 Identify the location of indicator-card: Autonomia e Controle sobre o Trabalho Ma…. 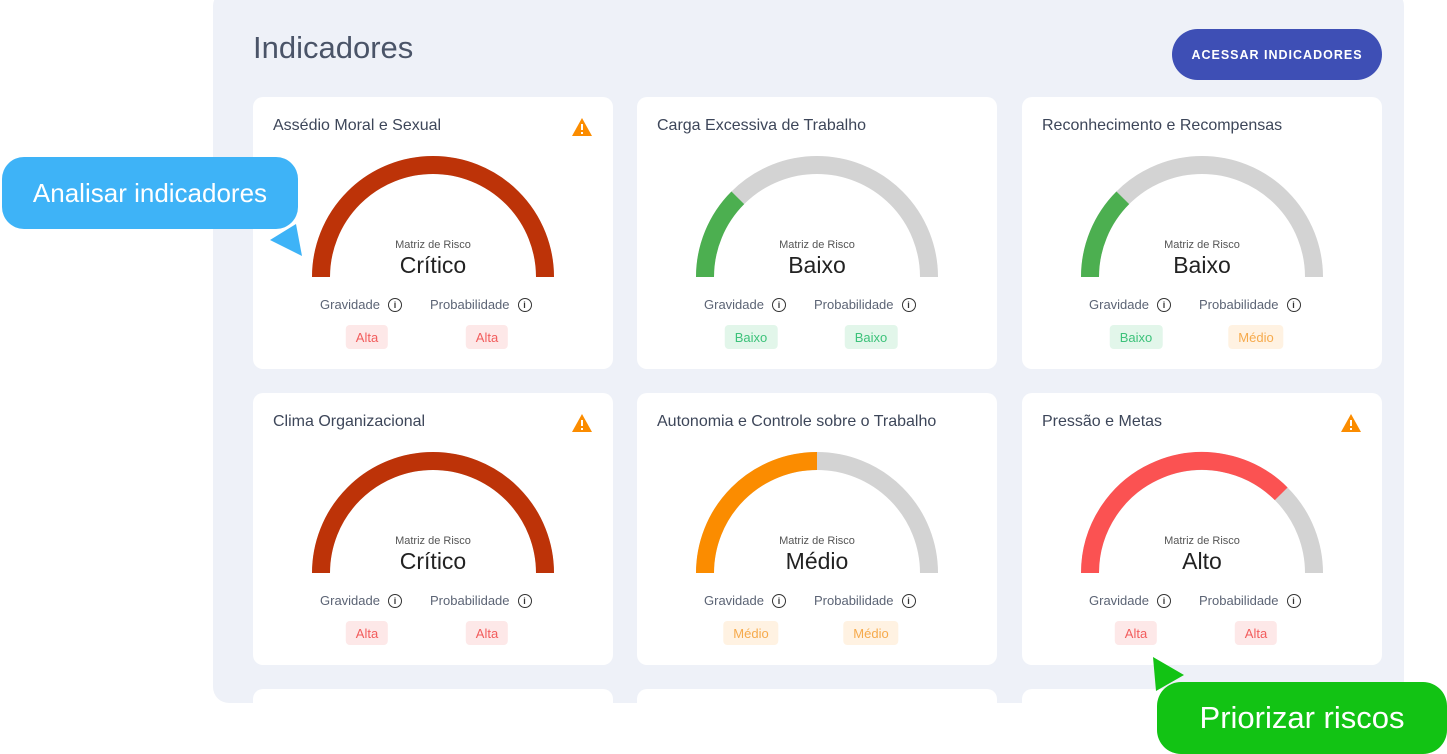
(817, 529).